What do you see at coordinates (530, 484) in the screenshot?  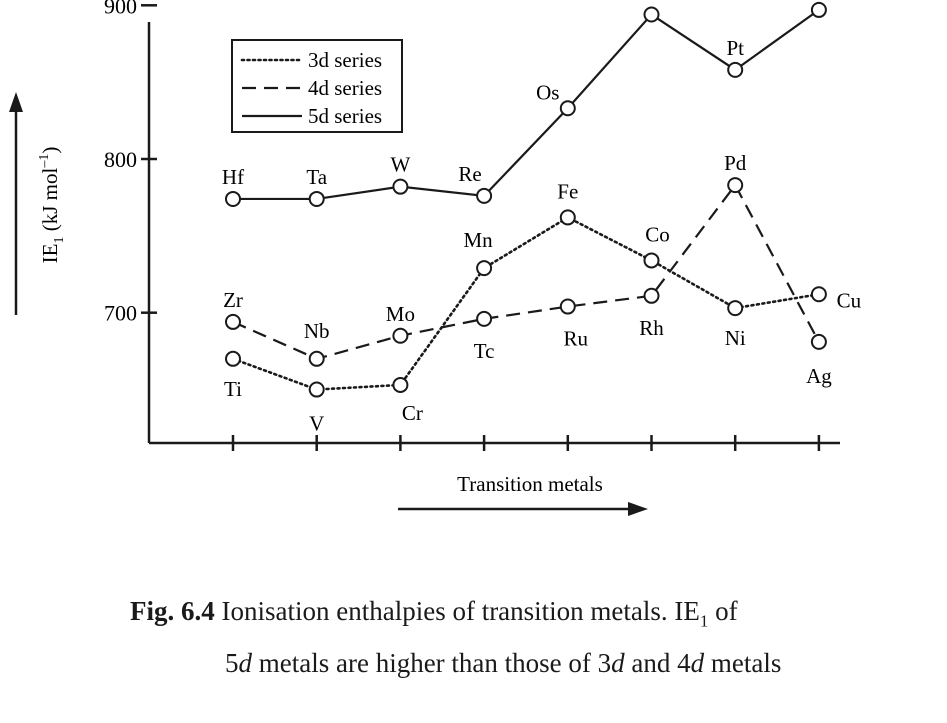 I see `x-axis-title: Transition metals` at bounding box center [530, 484].